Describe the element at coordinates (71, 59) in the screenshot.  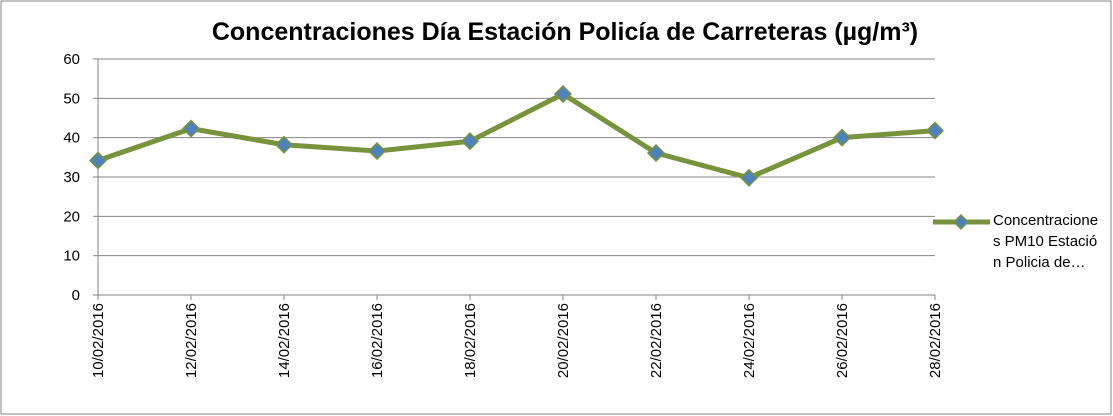
I see `y-tick-label: 60` at that location.